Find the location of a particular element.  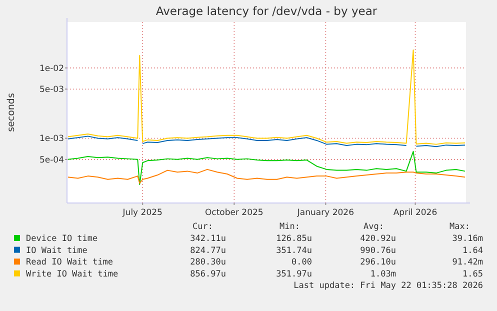

text: 351.74u is located at coordinates (294, 251).